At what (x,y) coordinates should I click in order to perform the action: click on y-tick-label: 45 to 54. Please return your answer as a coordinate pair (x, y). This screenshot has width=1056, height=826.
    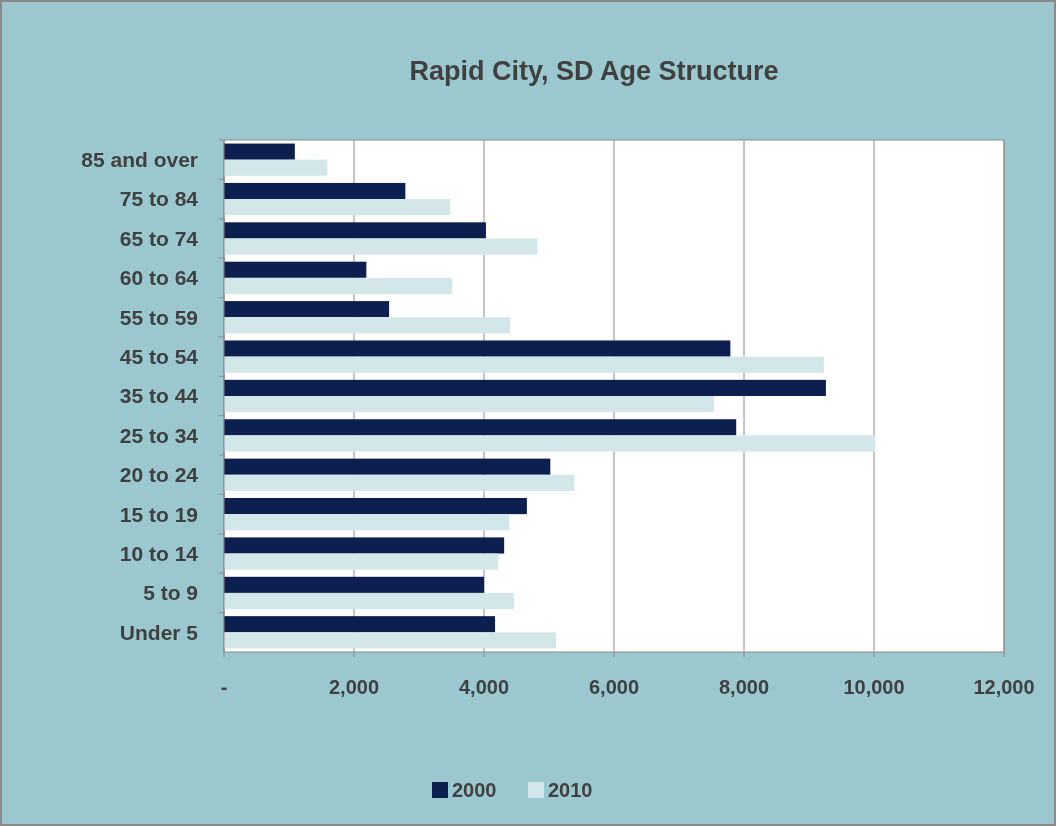
    Looking at the image, I should click on (159, 356).